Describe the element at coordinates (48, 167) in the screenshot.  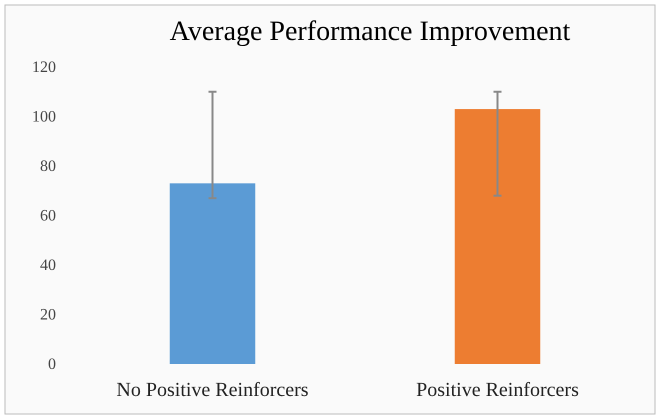
I see `y-tick-label: 80` at that location.